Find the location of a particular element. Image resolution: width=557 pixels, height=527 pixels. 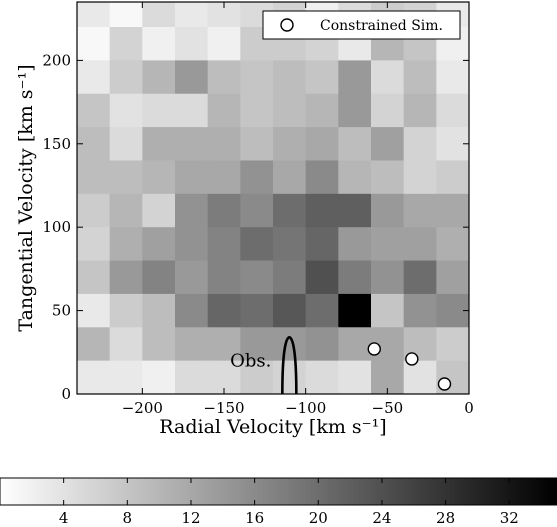

colorbar-tick-label: 32 is located at coordinates (509, 518).